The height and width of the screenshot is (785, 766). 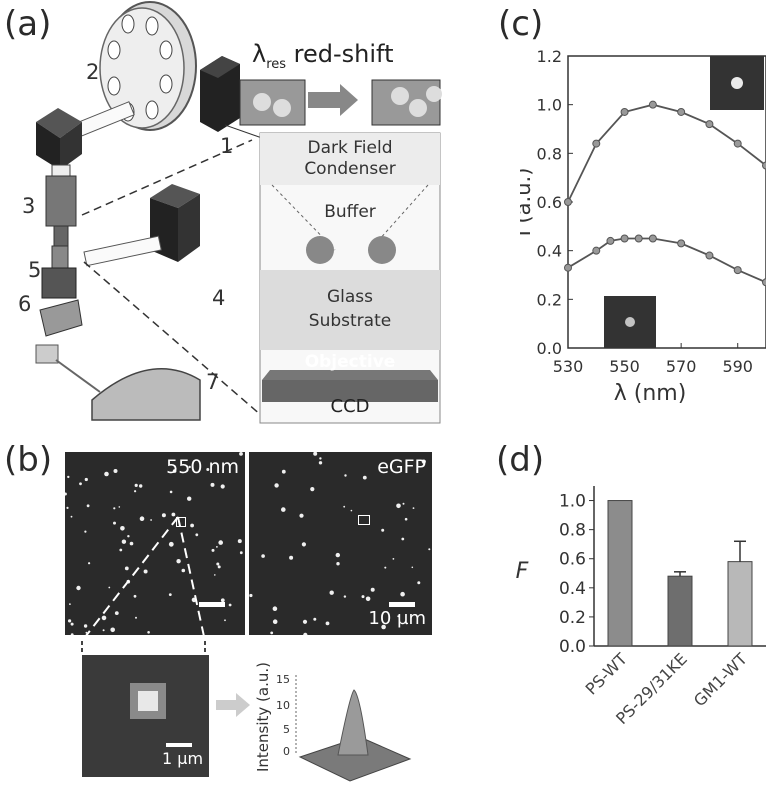 I want to click on condenser-line-1: Dark Field, so click(x=350, y=148).